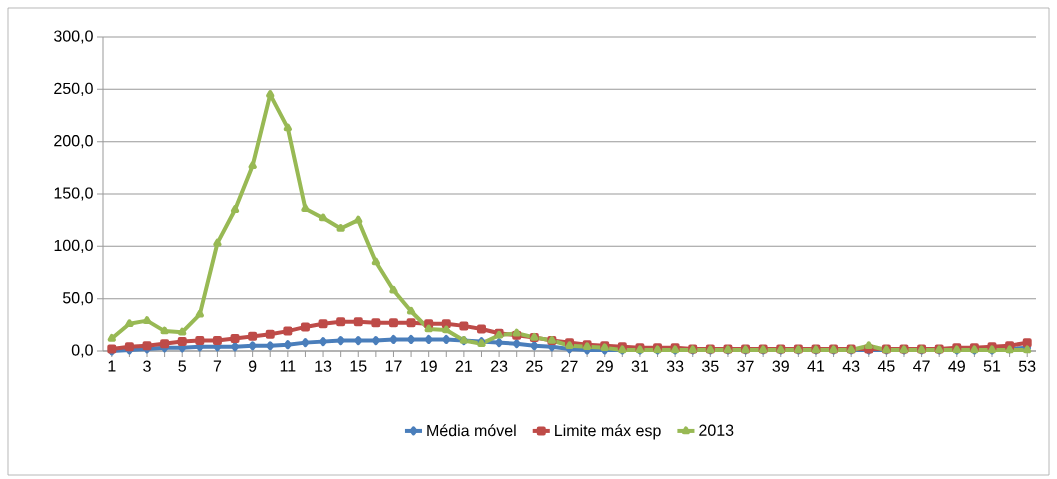 The image size is (1057, 479). Describe the element at coordinates (463, 366) in the screenshot. I see `x-tick-label: 21` at that location.